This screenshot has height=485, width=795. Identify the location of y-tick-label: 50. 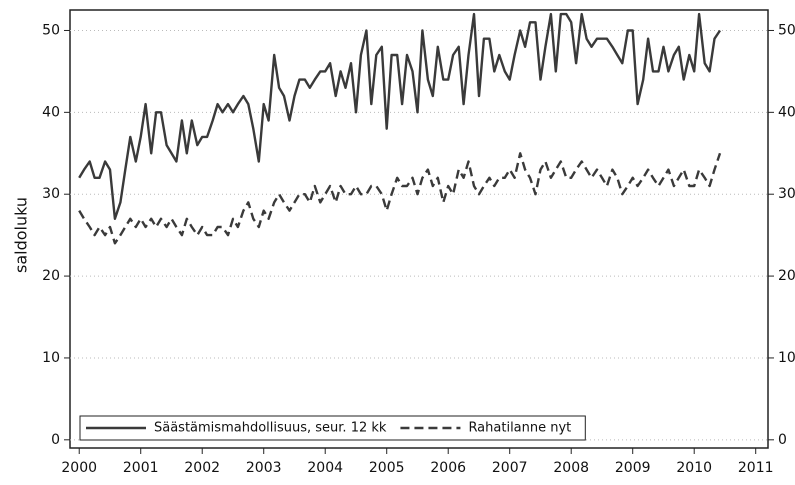
(51, 30).